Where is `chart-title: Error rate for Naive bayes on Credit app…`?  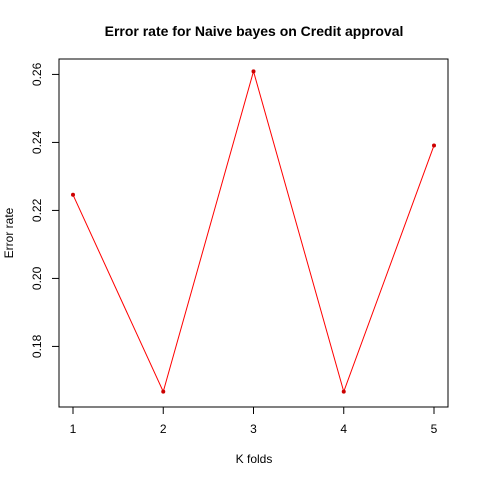 chart-title: Error rate for Naive bayes on Credit app… is located at coordinates (254, 31).